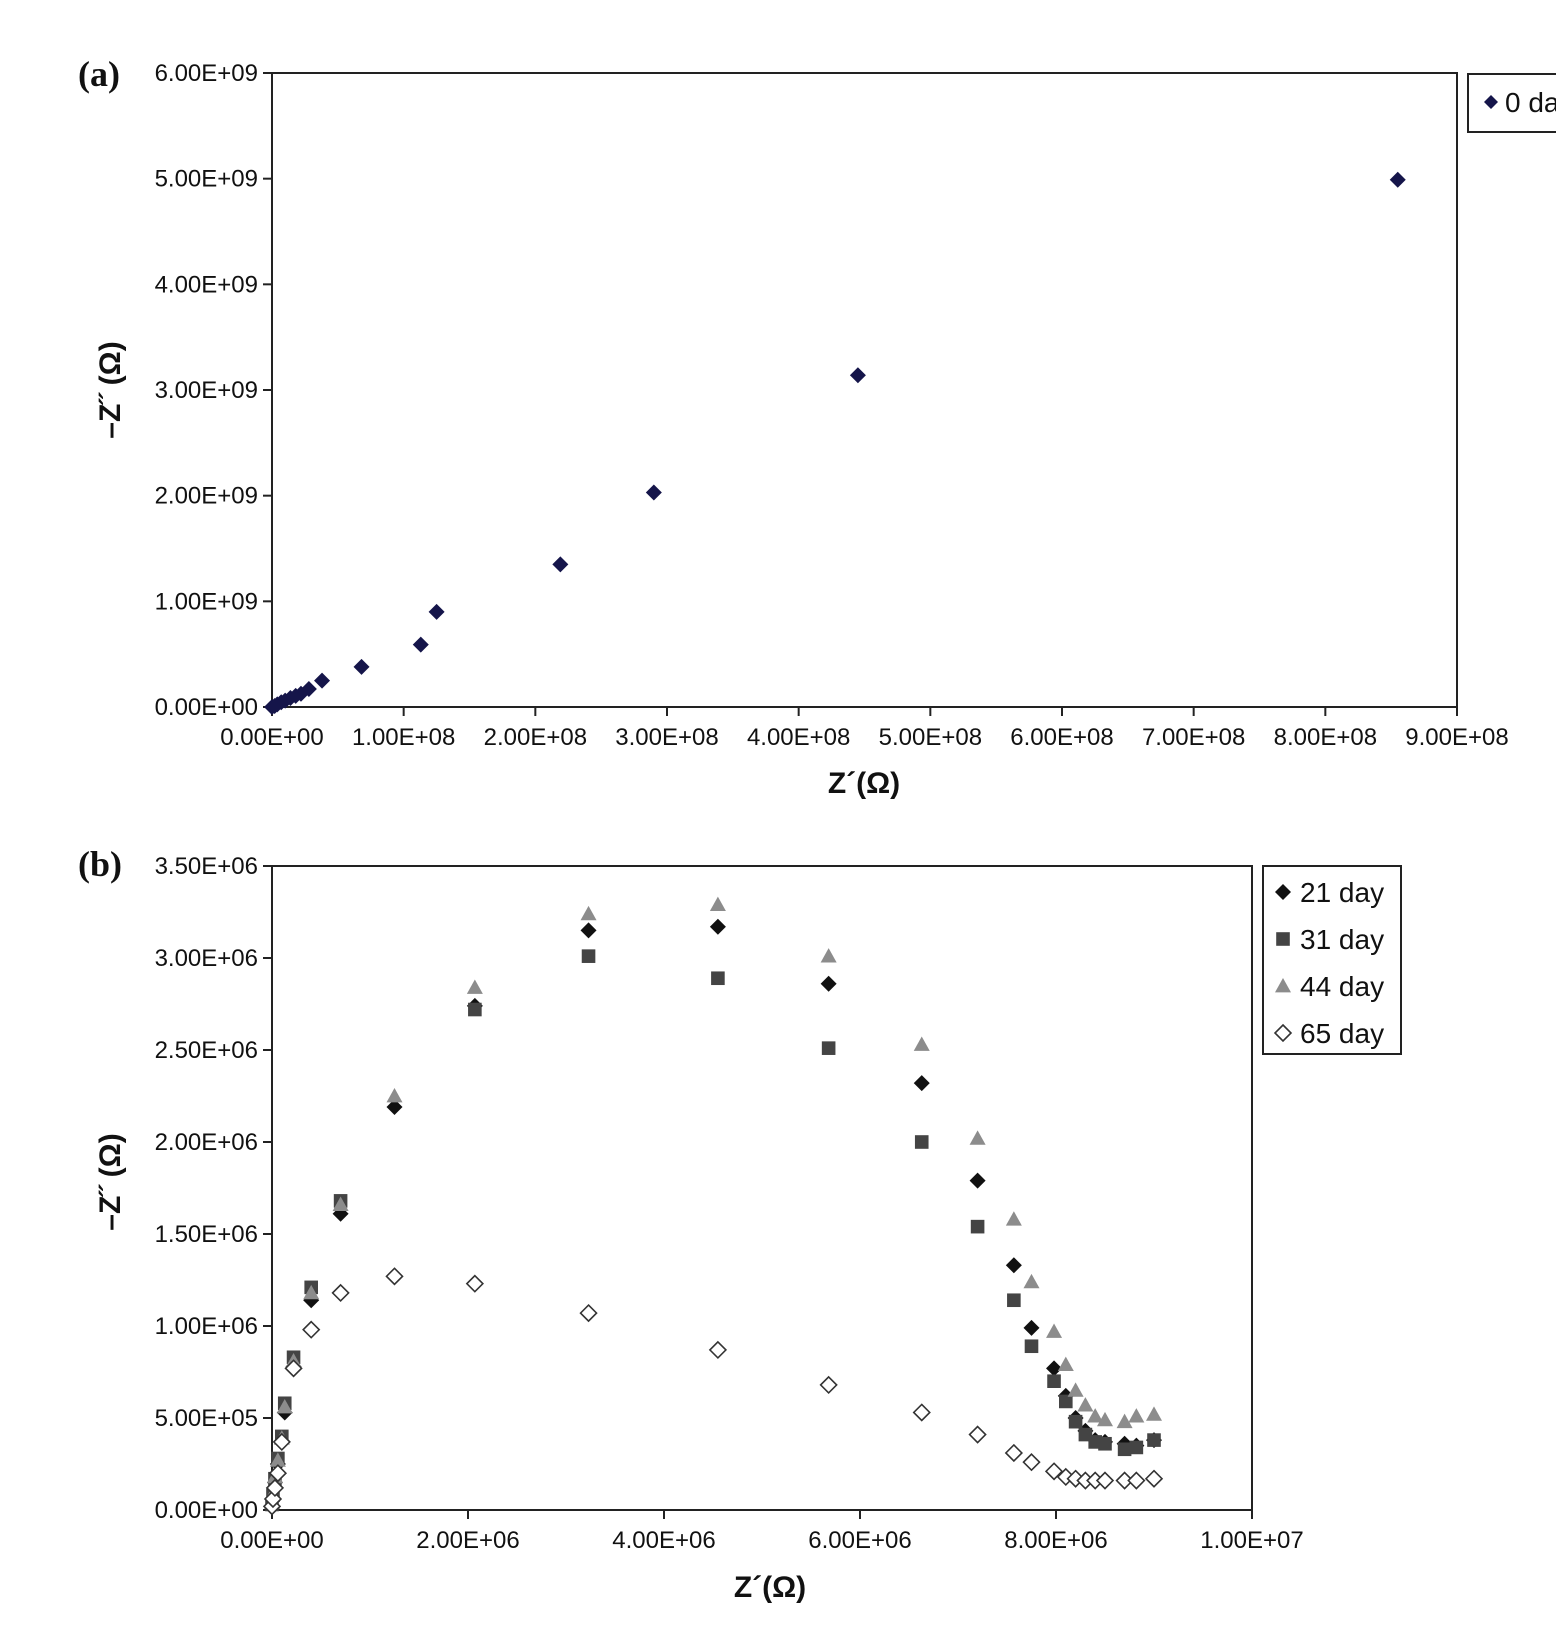  I want to click on panel-a-x-tick-label: 0.00E+00, so click(271, 737).